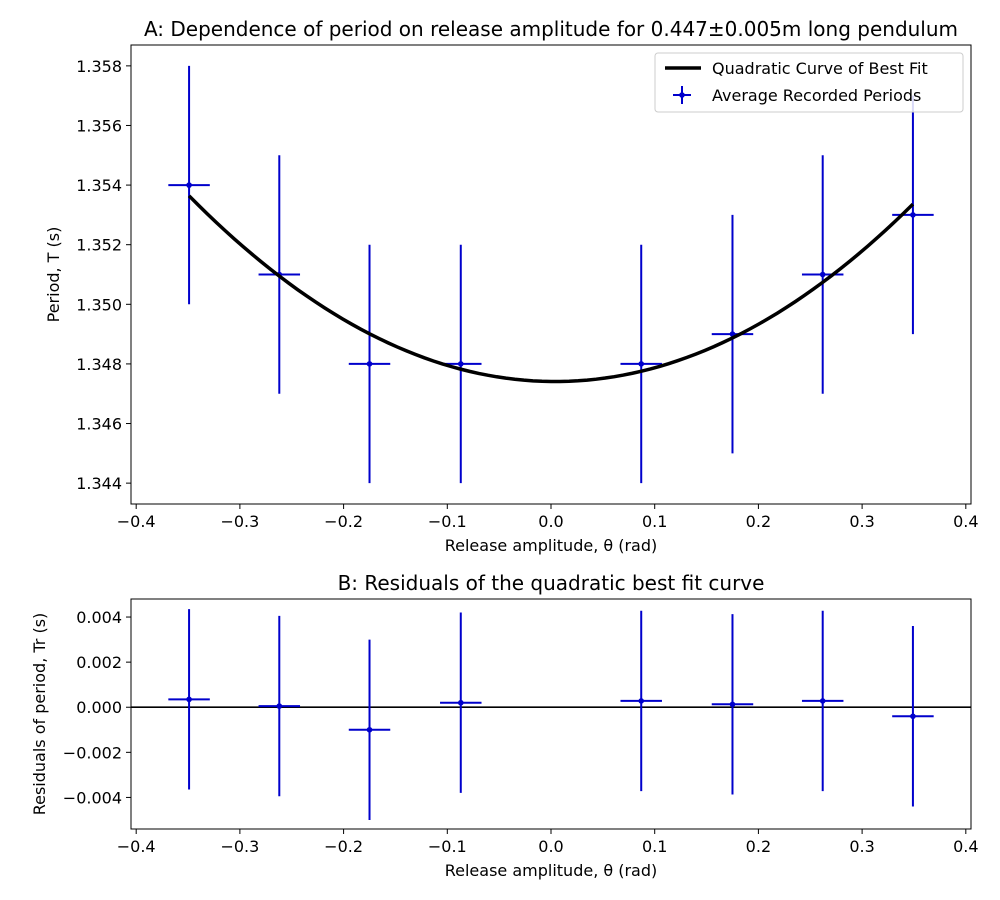  I want to click on y-axis-label: Residuals of period, Tr (s), so click(39, 714).